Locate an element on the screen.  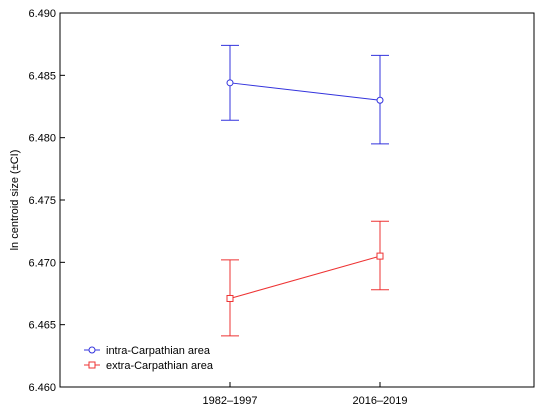
y-tick-label: 6.470 is located at coordinates (42, 263).